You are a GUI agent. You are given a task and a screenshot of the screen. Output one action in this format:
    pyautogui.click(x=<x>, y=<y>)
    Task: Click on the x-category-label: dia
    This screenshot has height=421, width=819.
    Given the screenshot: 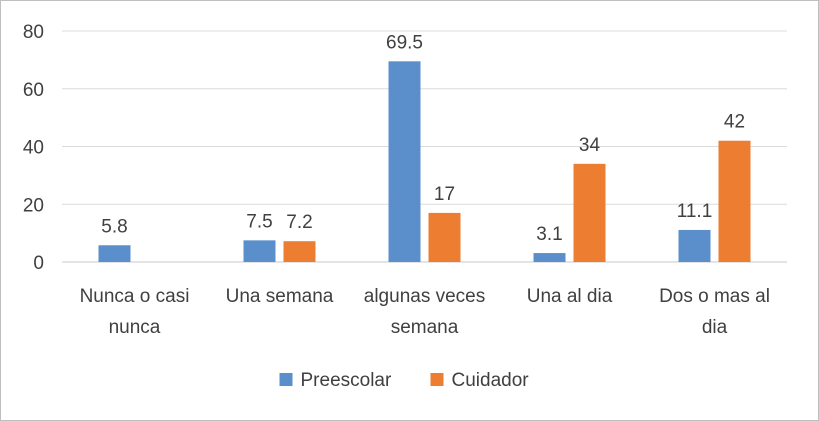 What is the action you would take?
    pyautogui.click(x=715, y=327)
    